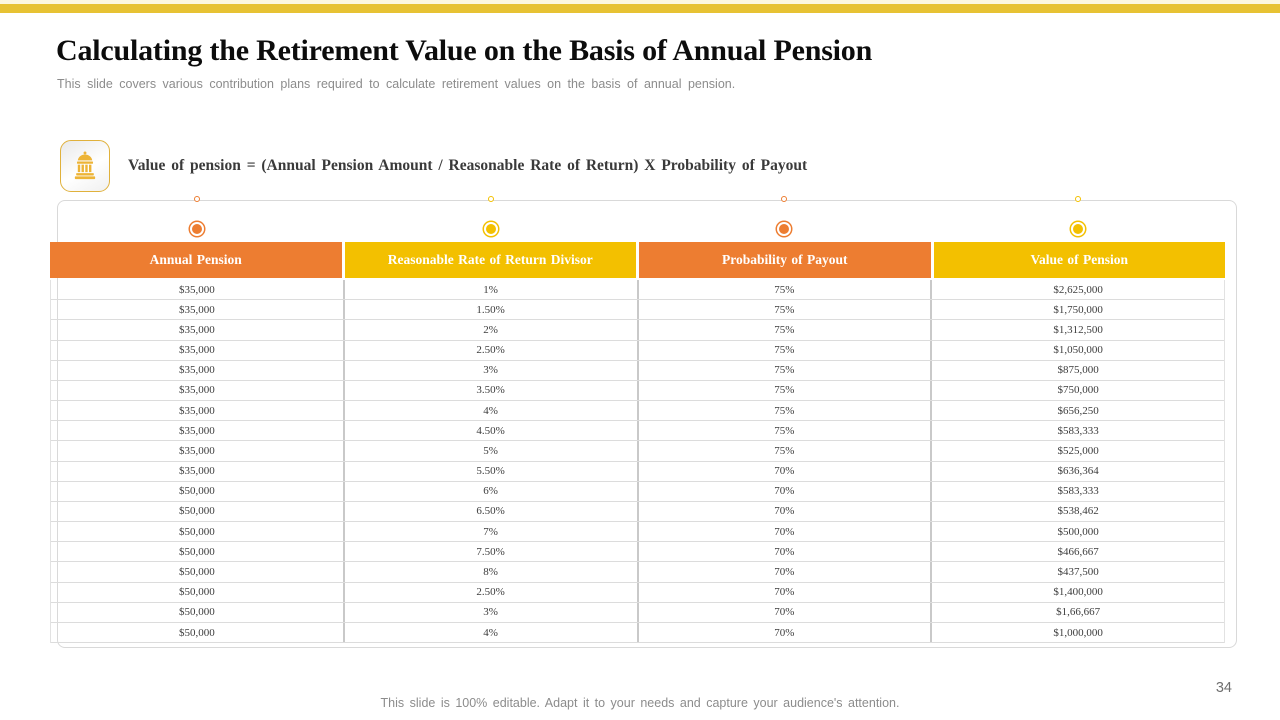 This screenshot has width=1280, height=720. What do you see at coordinates (1077, 290) in the screenshot?
I see `table-cell: $2,625,000` at bounding box center [1077, 290].